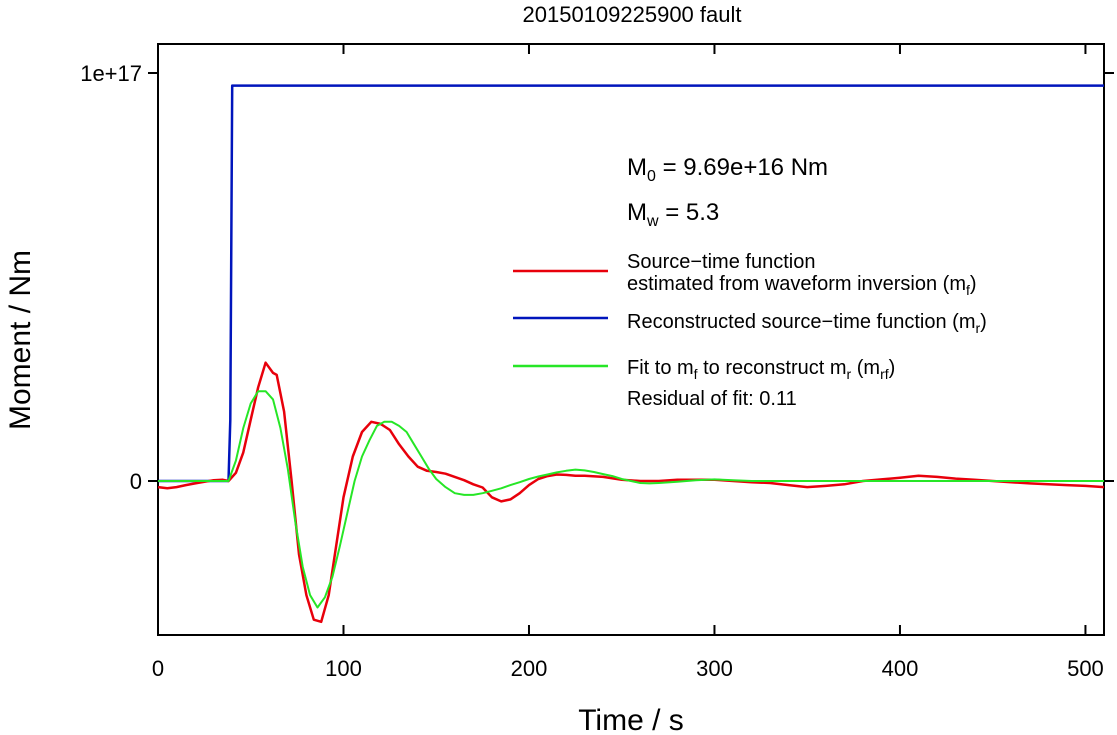 Image resolution: width=1117 pixels, height=735 pixels. Describe the element at coordinates (761, 369) in the screenshot. I see `legend-label-2-0: Fit to mf to reconstruct mr (mrf)` at that location.